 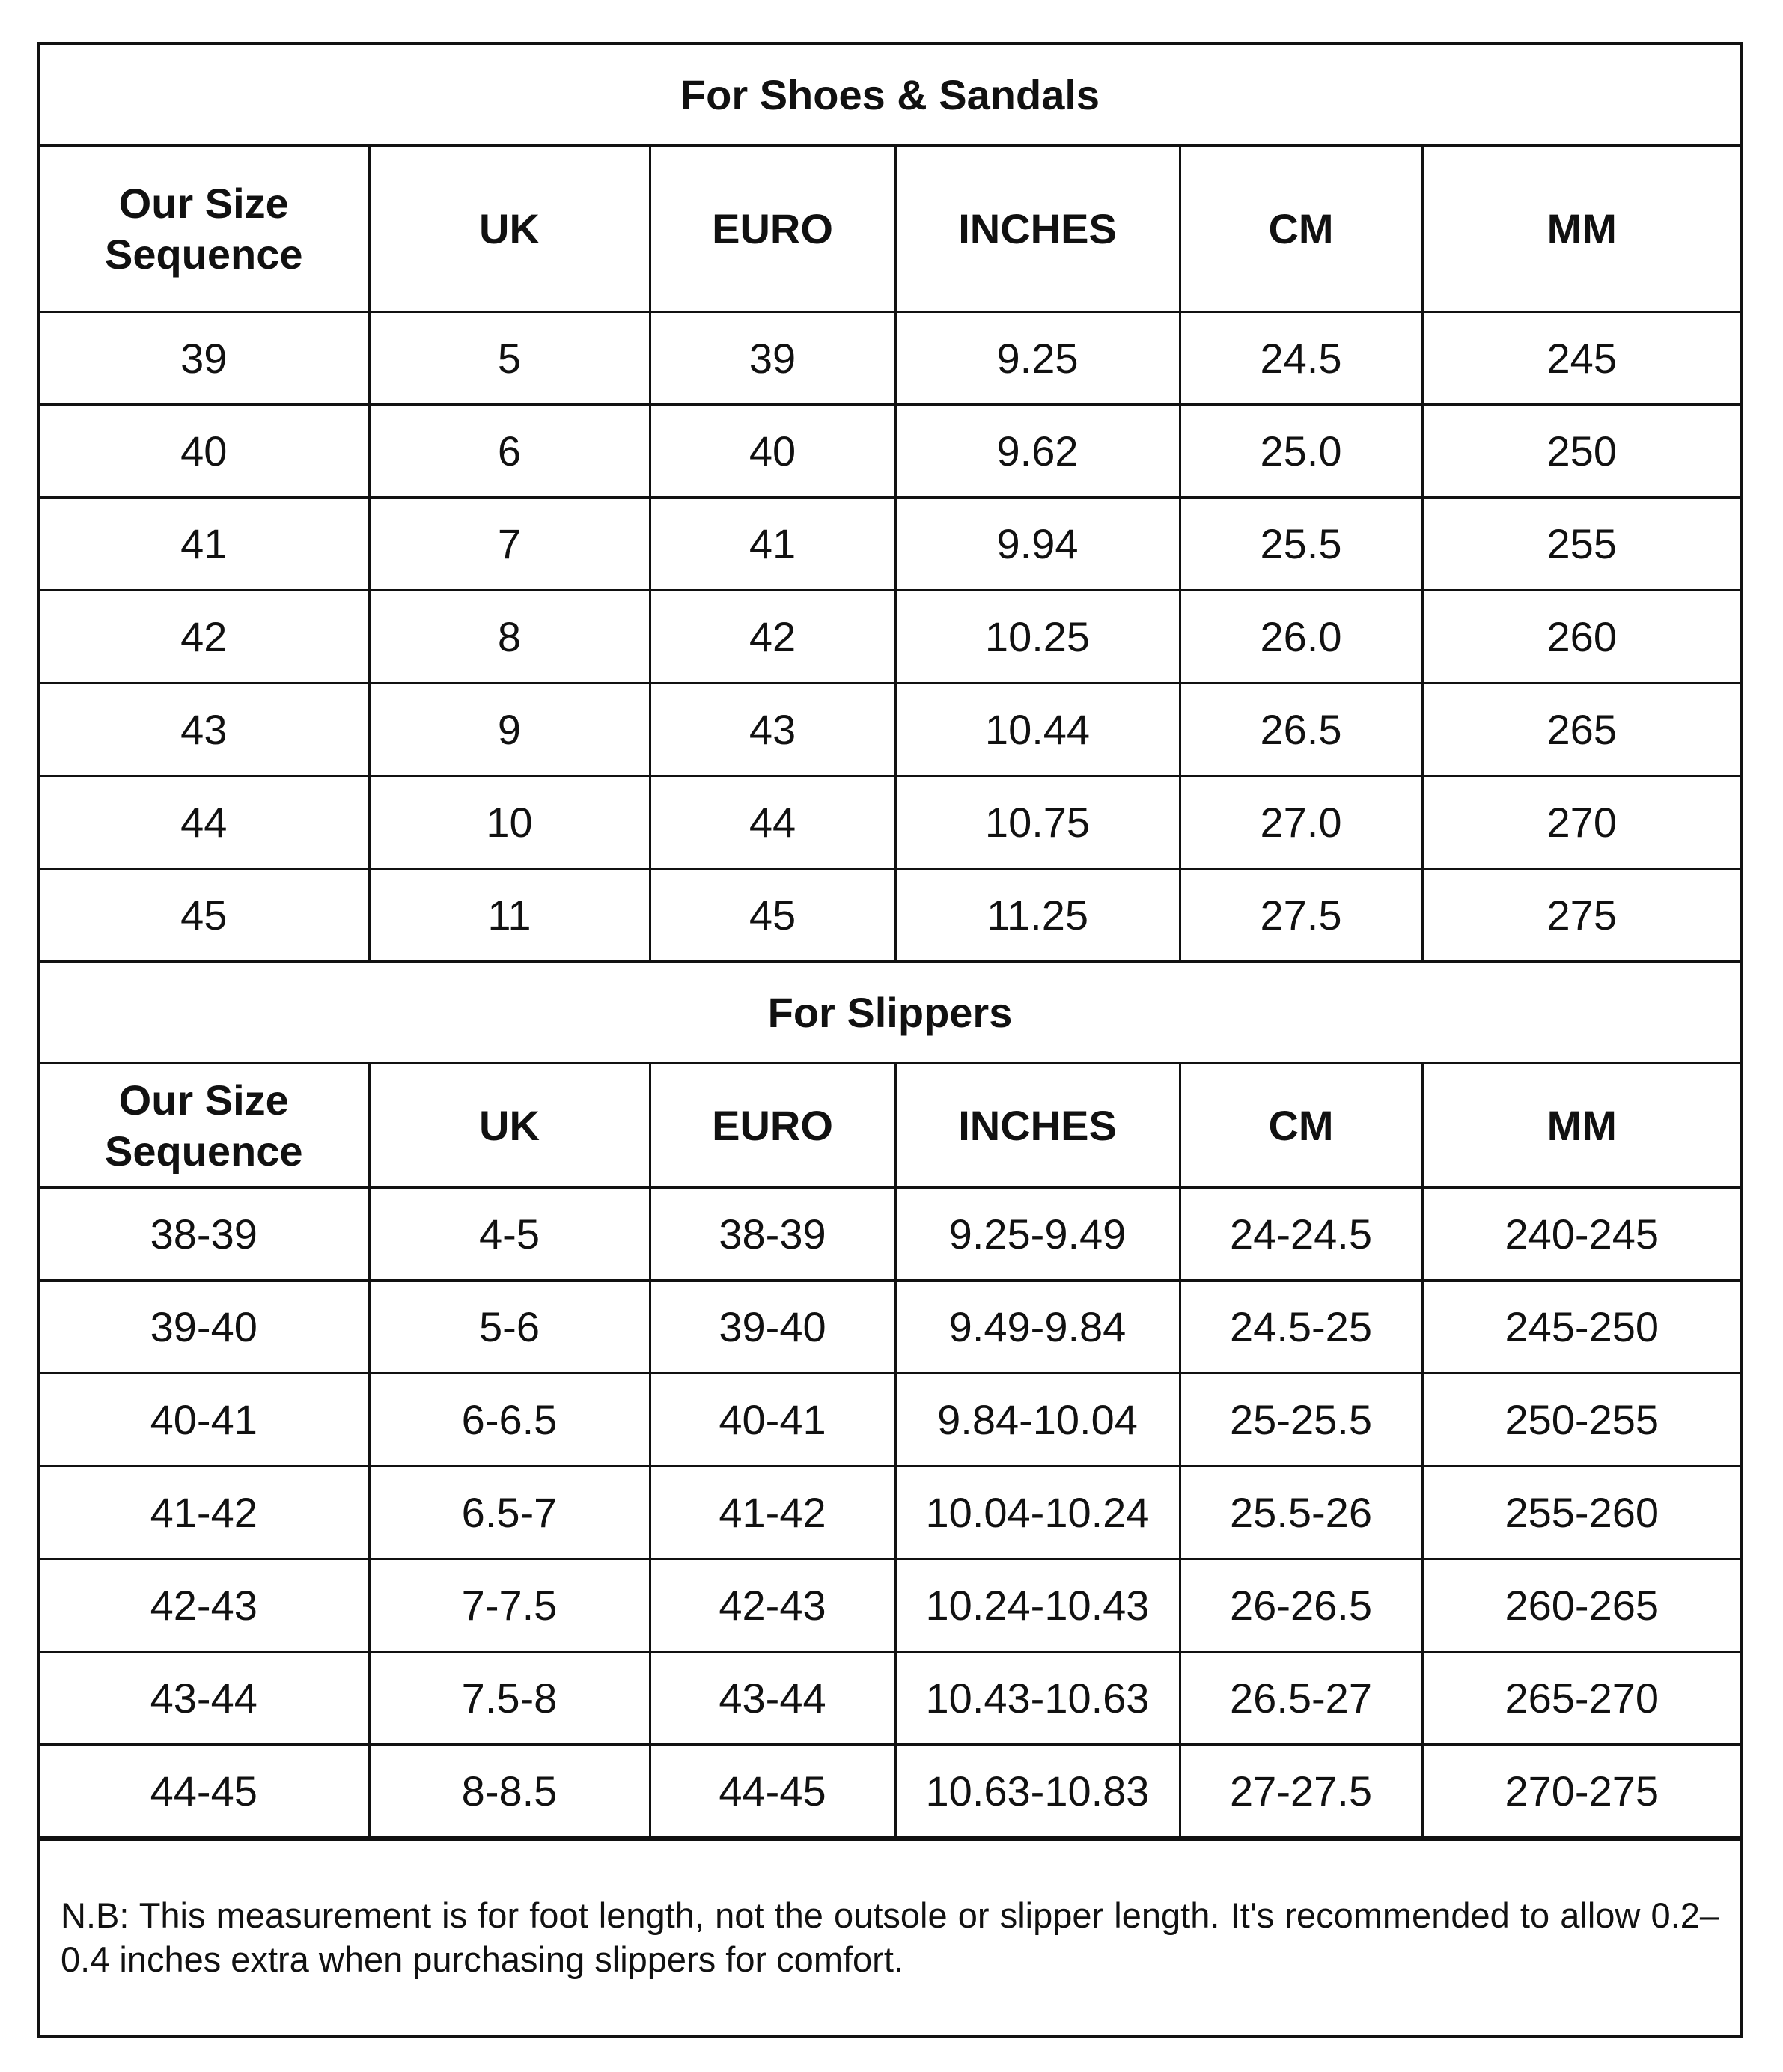 What do you see at coordinates (1301, 636) in the screenshot?
I see `table-cell: 26.0` at bounding box center [1301, 636].